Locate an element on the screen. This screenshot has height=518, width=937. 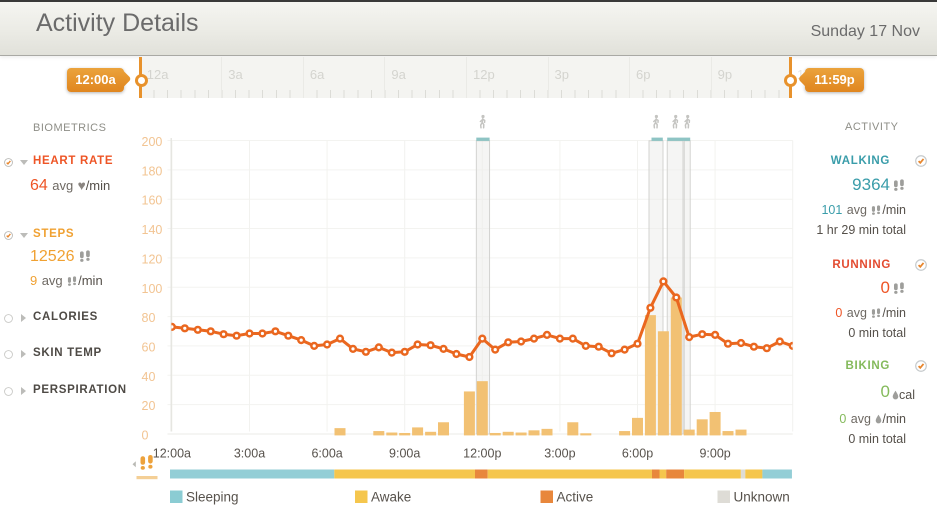
svg-text: 120 is located at coordinates (152, 259).